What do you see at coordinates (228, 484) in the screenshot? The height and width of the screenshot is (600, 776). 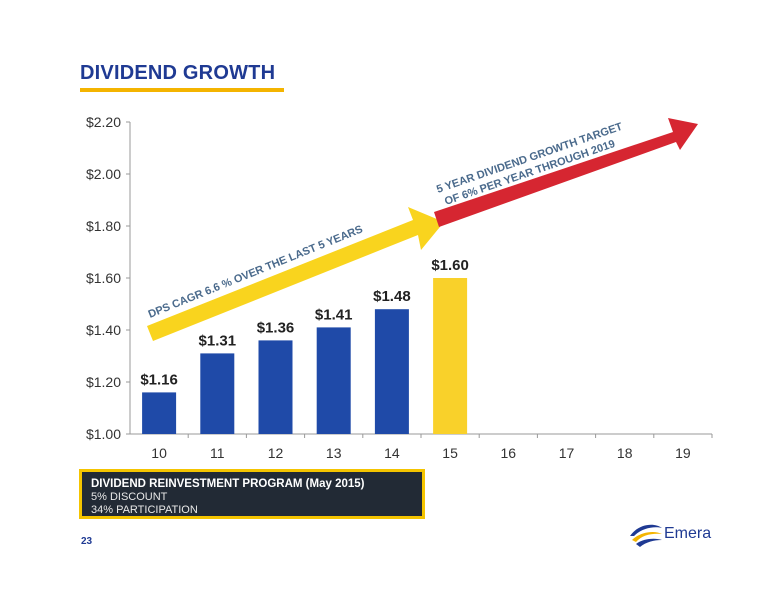 I see `program-title: DIVIDEND REINVESTMENT PROGRAM (May 2015)` at bounding box center [228, 484].